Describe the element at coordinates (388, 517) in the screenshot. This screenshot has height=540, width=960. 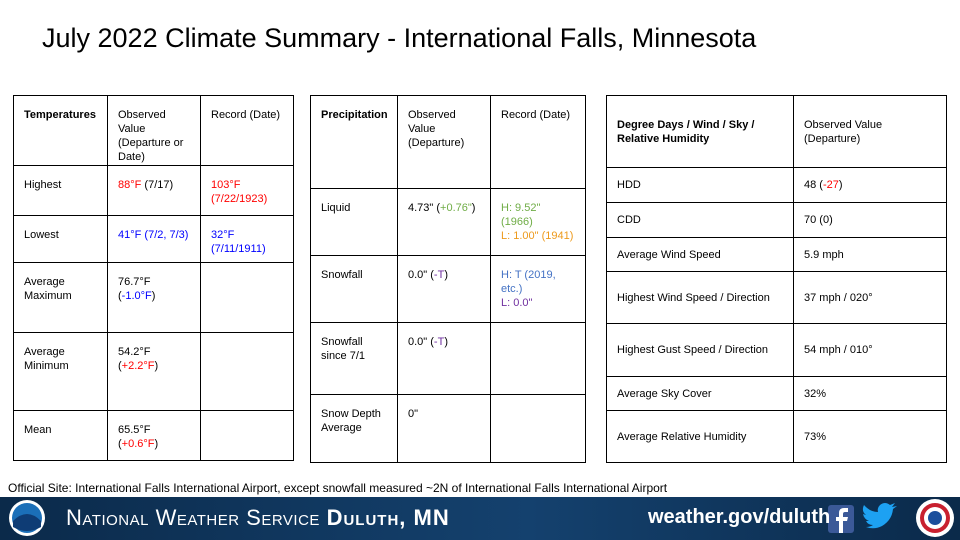
I see `office: Duluth, MN` at that location.